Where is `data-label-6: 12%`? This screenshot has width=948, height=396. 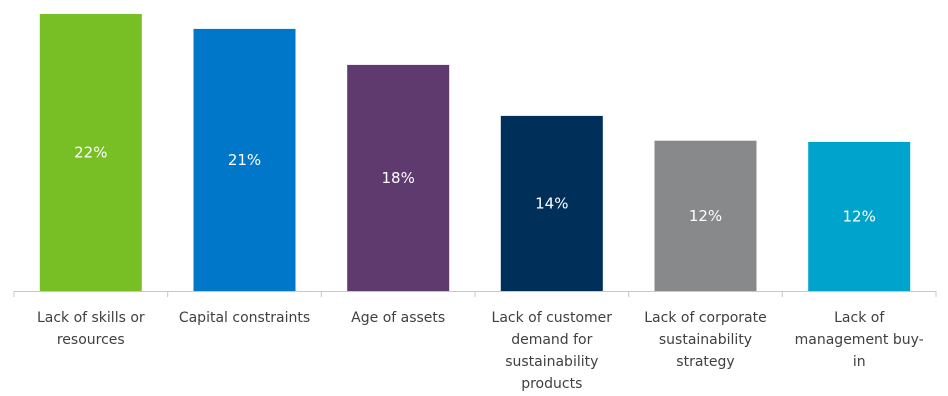 data-label-6: 12% is located at coordinates (859, 217).